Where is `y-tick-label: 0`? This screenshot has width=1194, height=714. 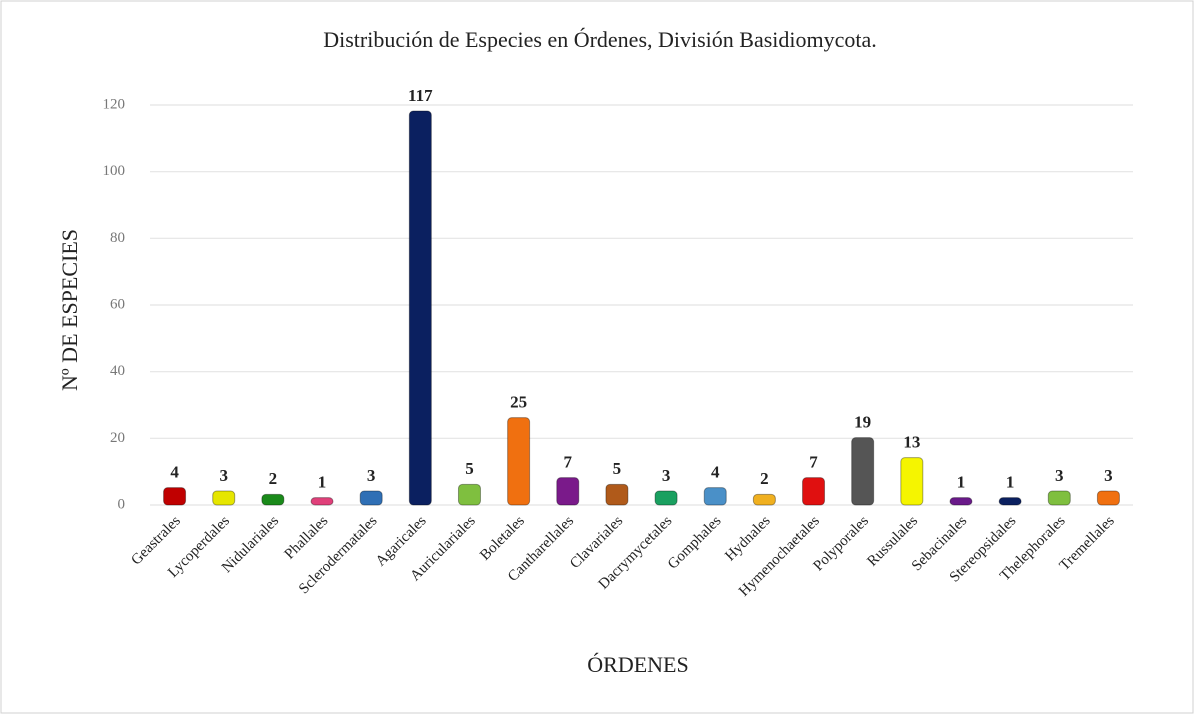 y-tick-label: 0 is located at coordinates (122, 504).